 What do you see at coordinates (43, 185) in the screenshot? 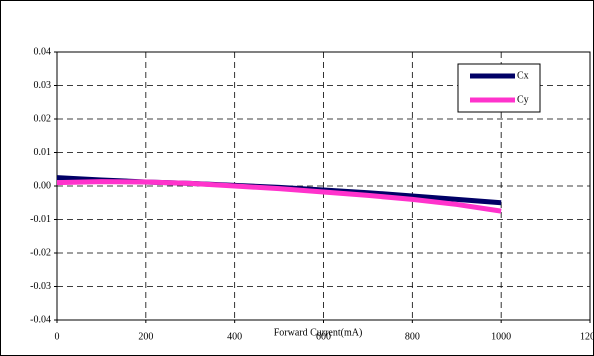
I see `y-tick-label: 0.00` at bounding box center [43, 185].